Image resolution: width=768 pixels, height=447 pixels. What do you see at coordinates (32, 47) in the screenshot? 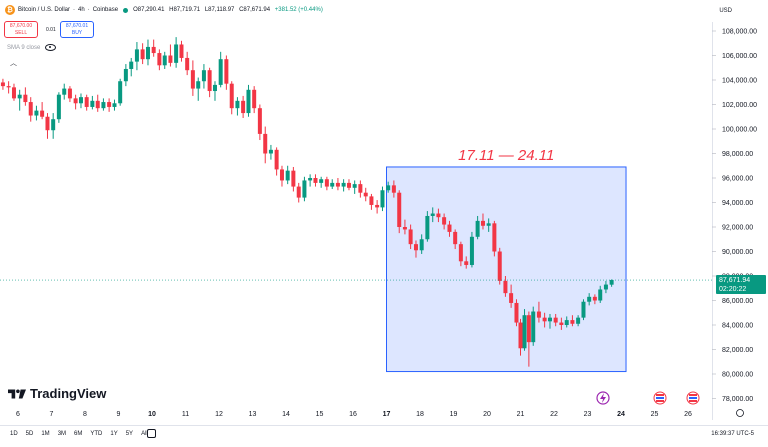
I see `indicator-legend: SMA 9 close` at bounding box center [32, 47].